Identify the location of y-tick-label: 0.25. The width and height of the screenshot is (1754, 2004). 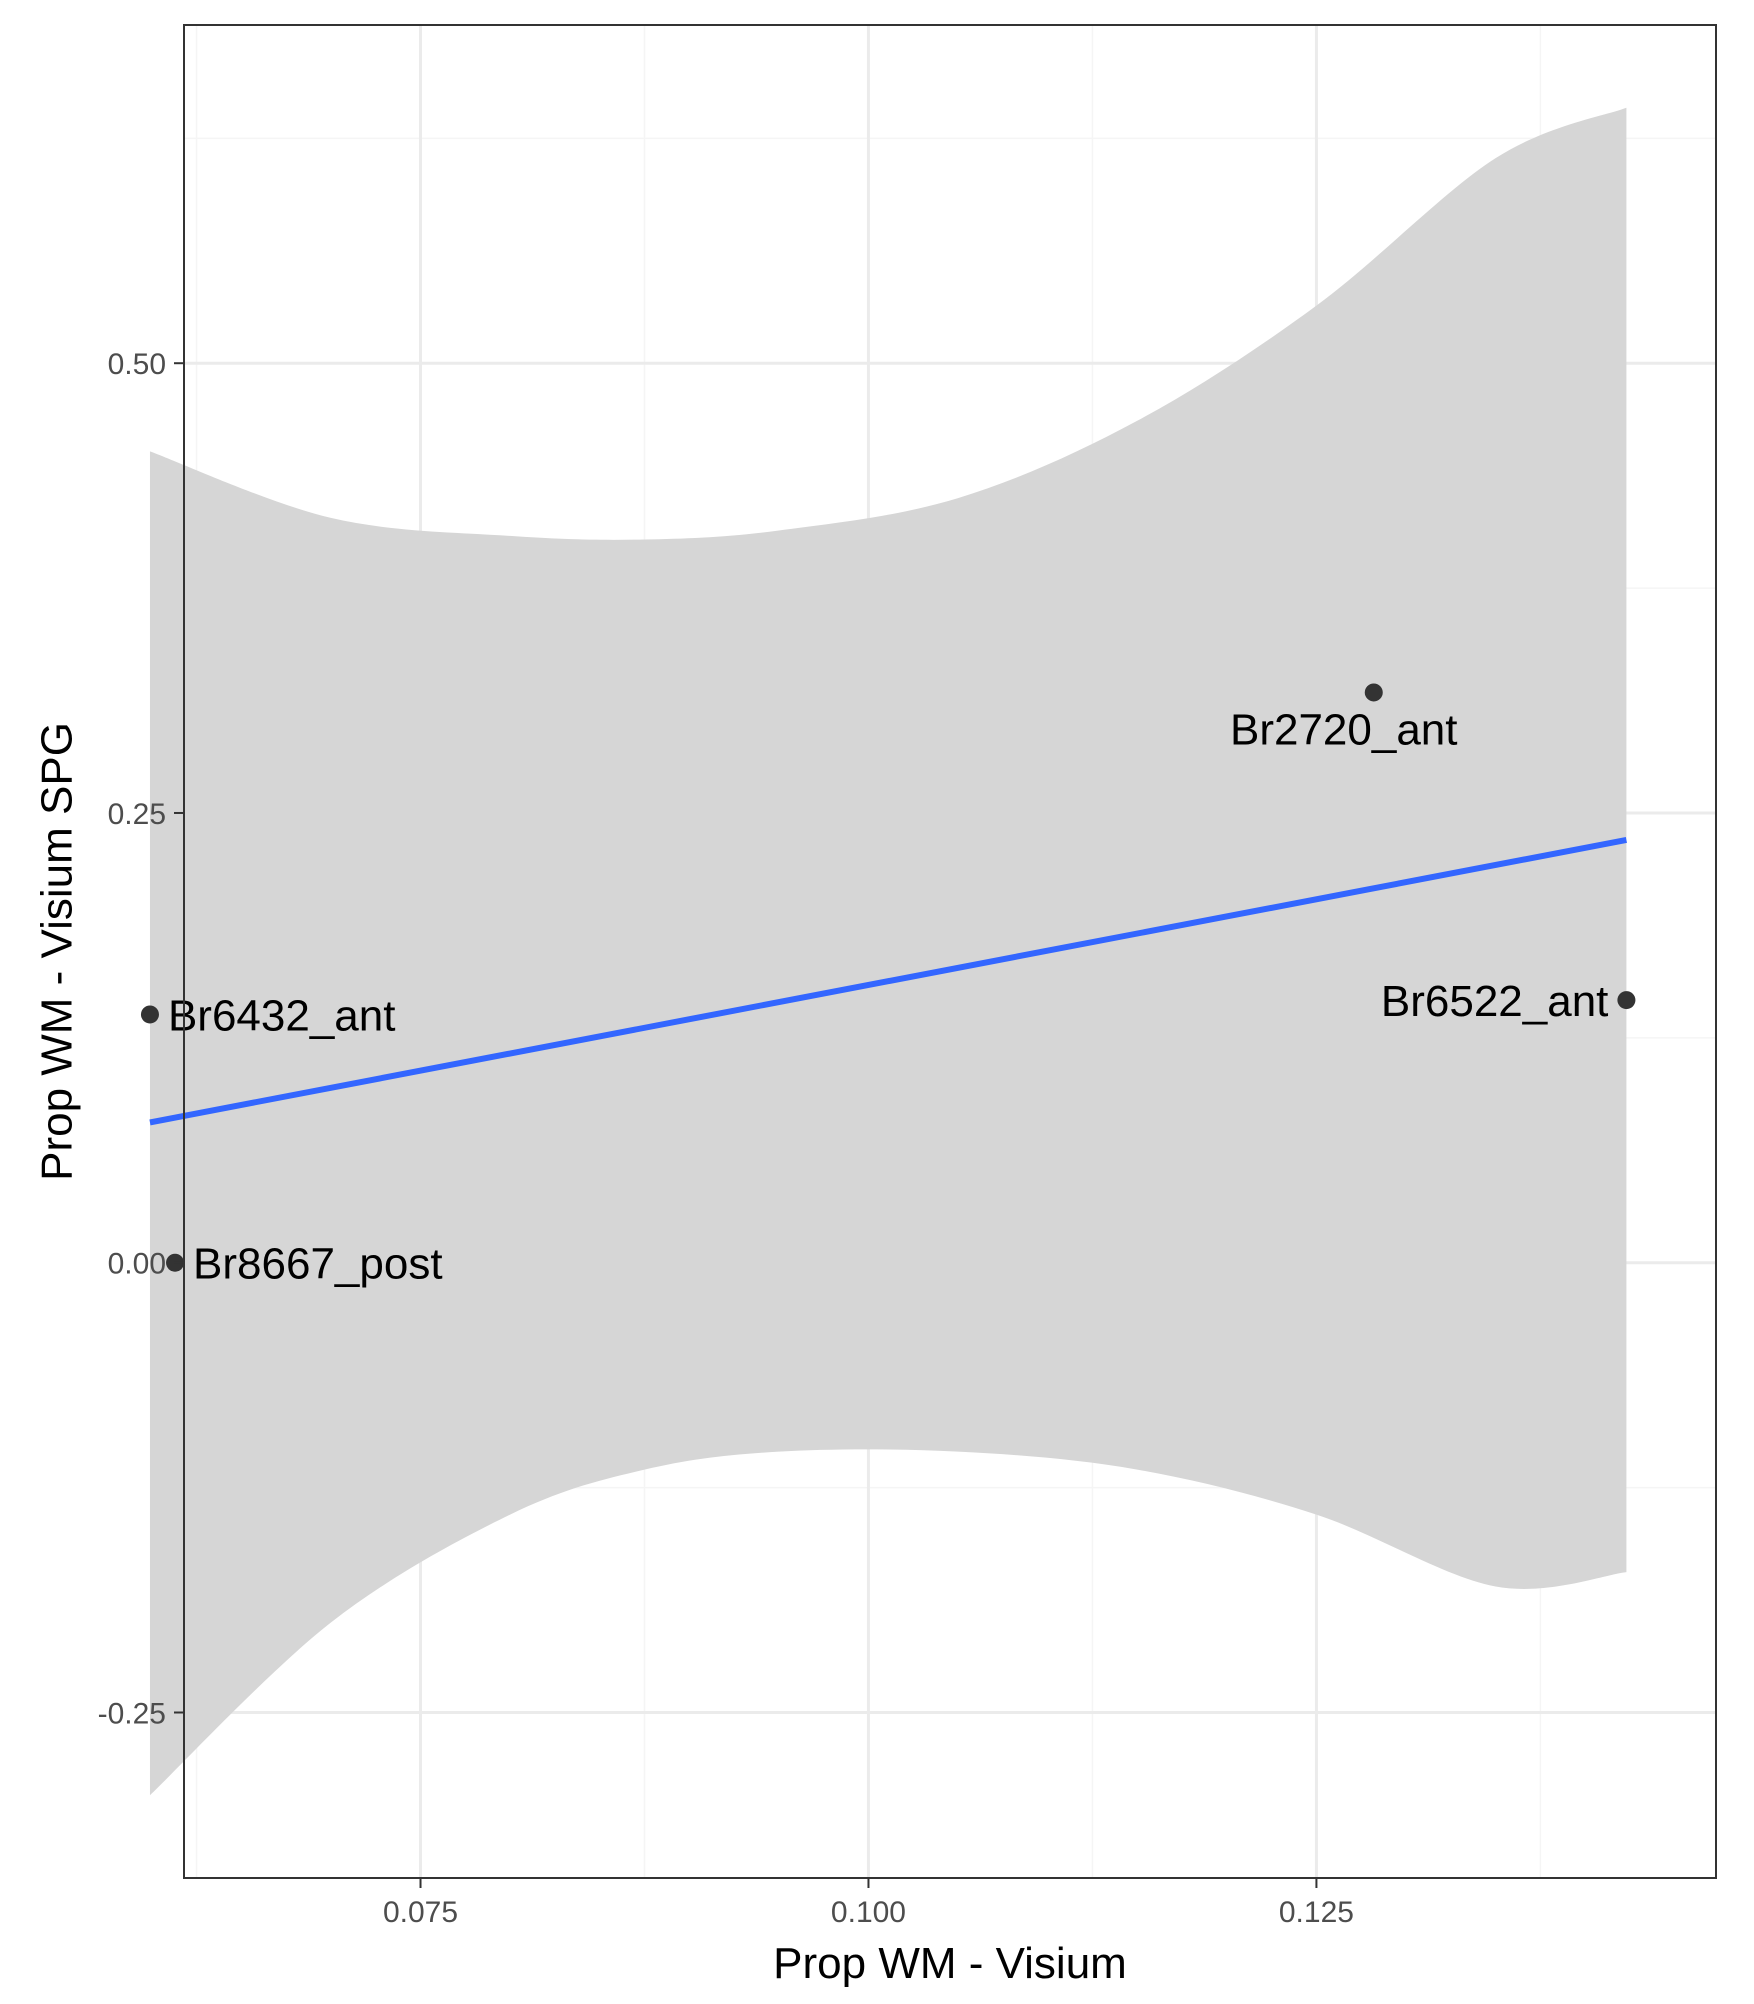
(137, 814).